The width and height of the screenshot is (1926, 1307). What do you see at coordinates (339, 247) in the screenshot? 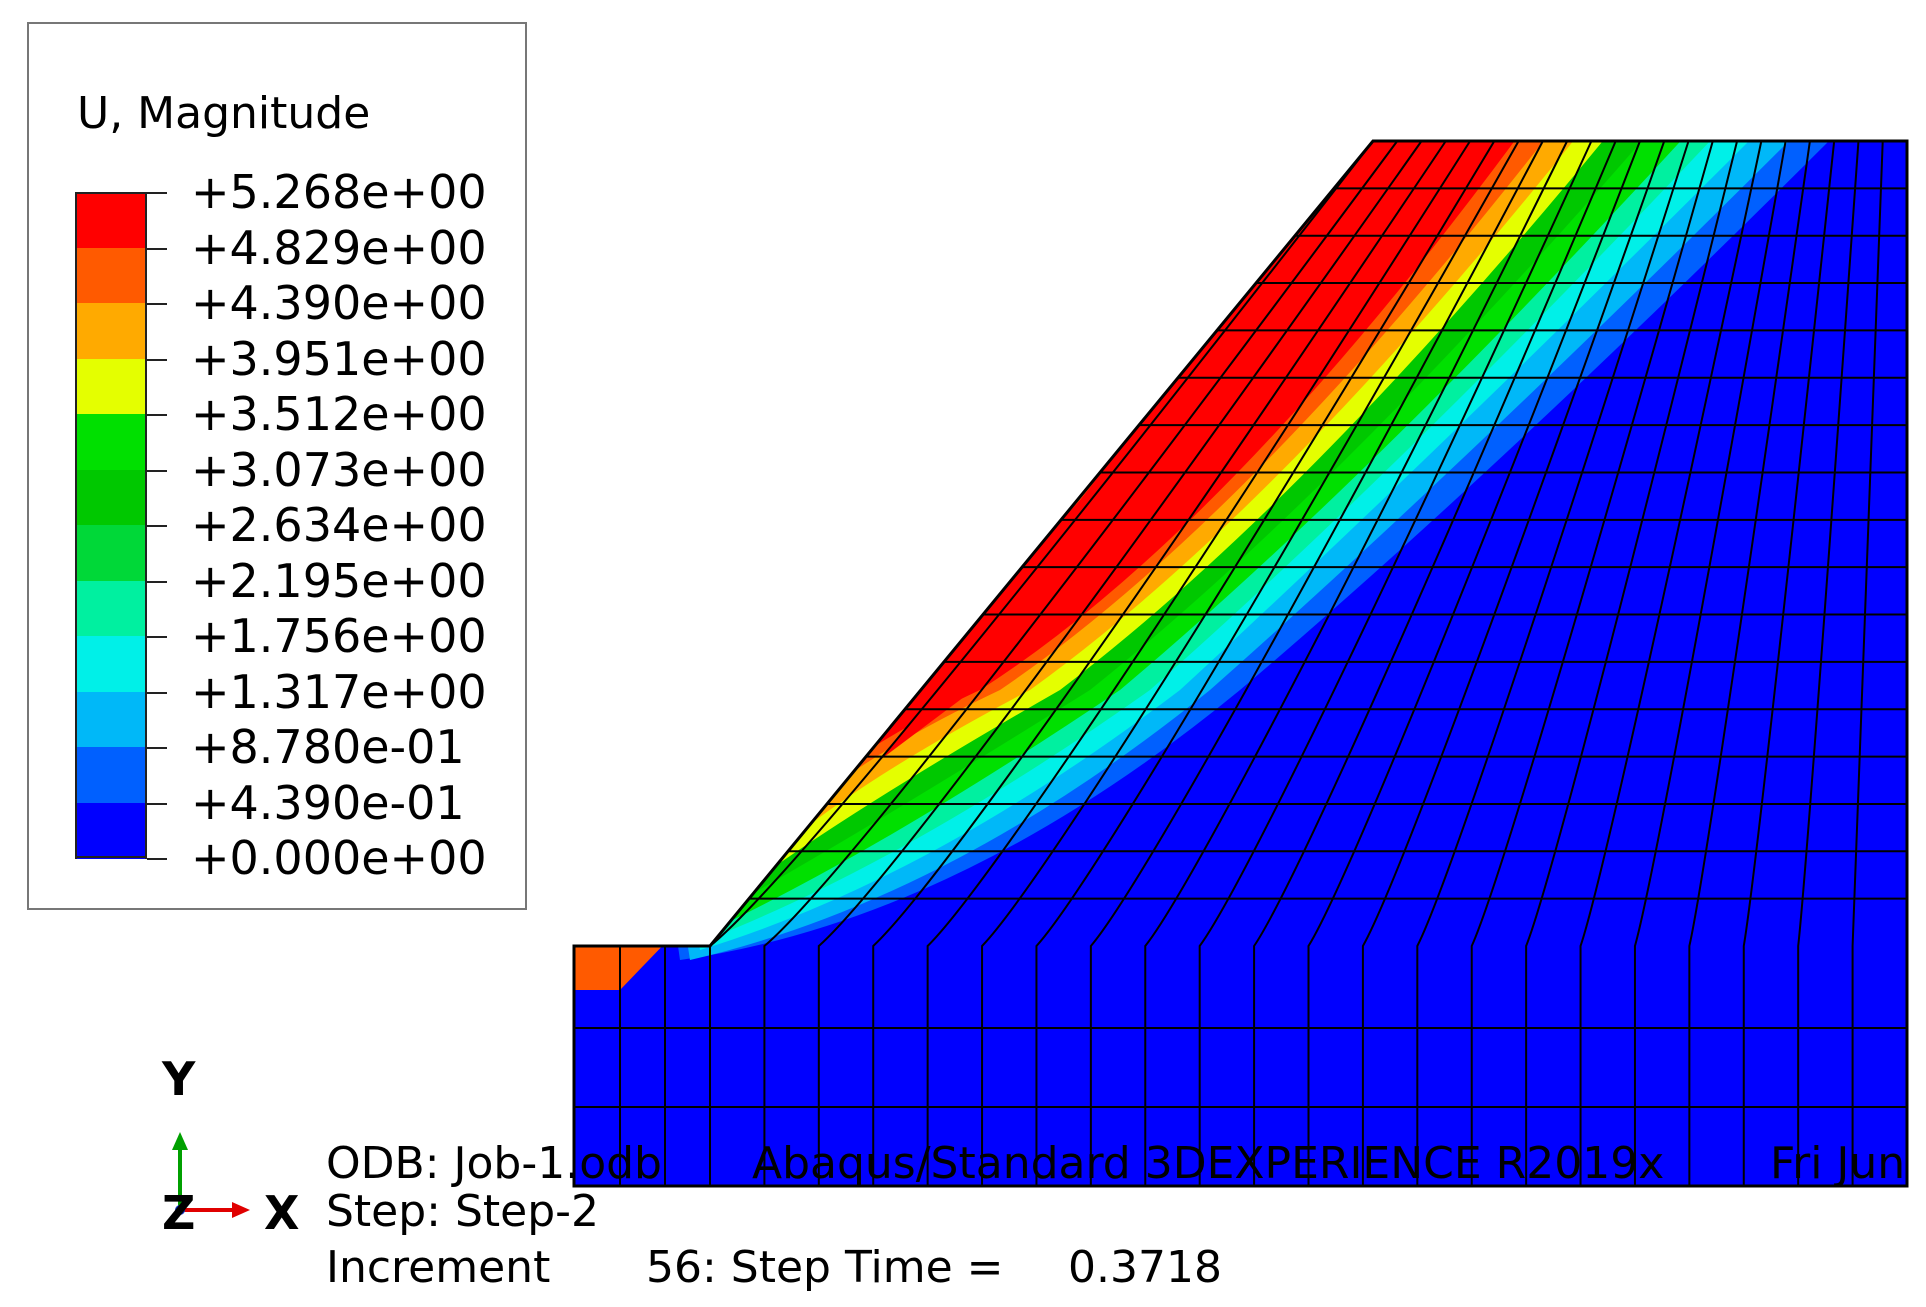
I see `legend-value-label: +4.829e+00` at bounding box center [339, 247].